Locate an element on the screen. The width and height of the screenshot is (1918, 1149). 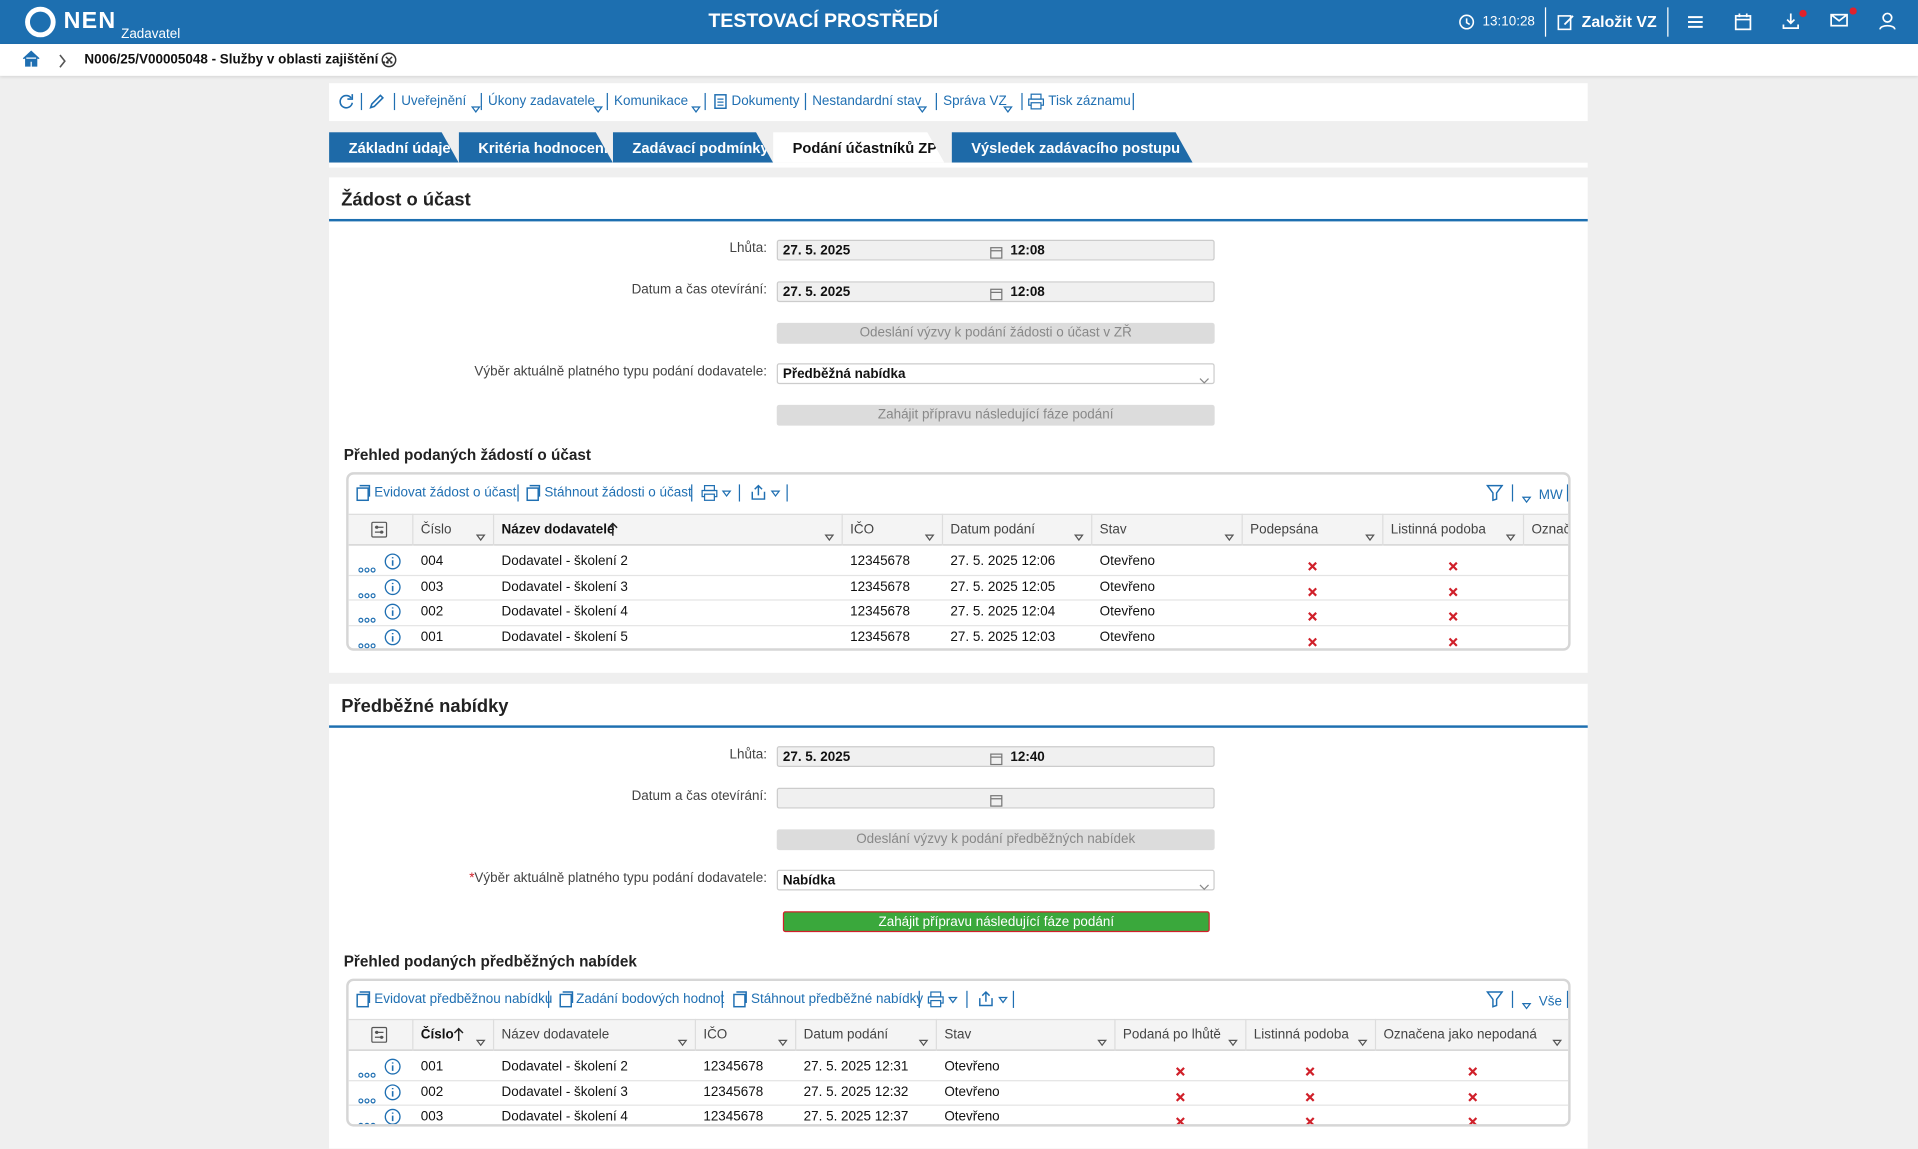
tab: Zadávací podmínky is located at coordinates (693, 147).